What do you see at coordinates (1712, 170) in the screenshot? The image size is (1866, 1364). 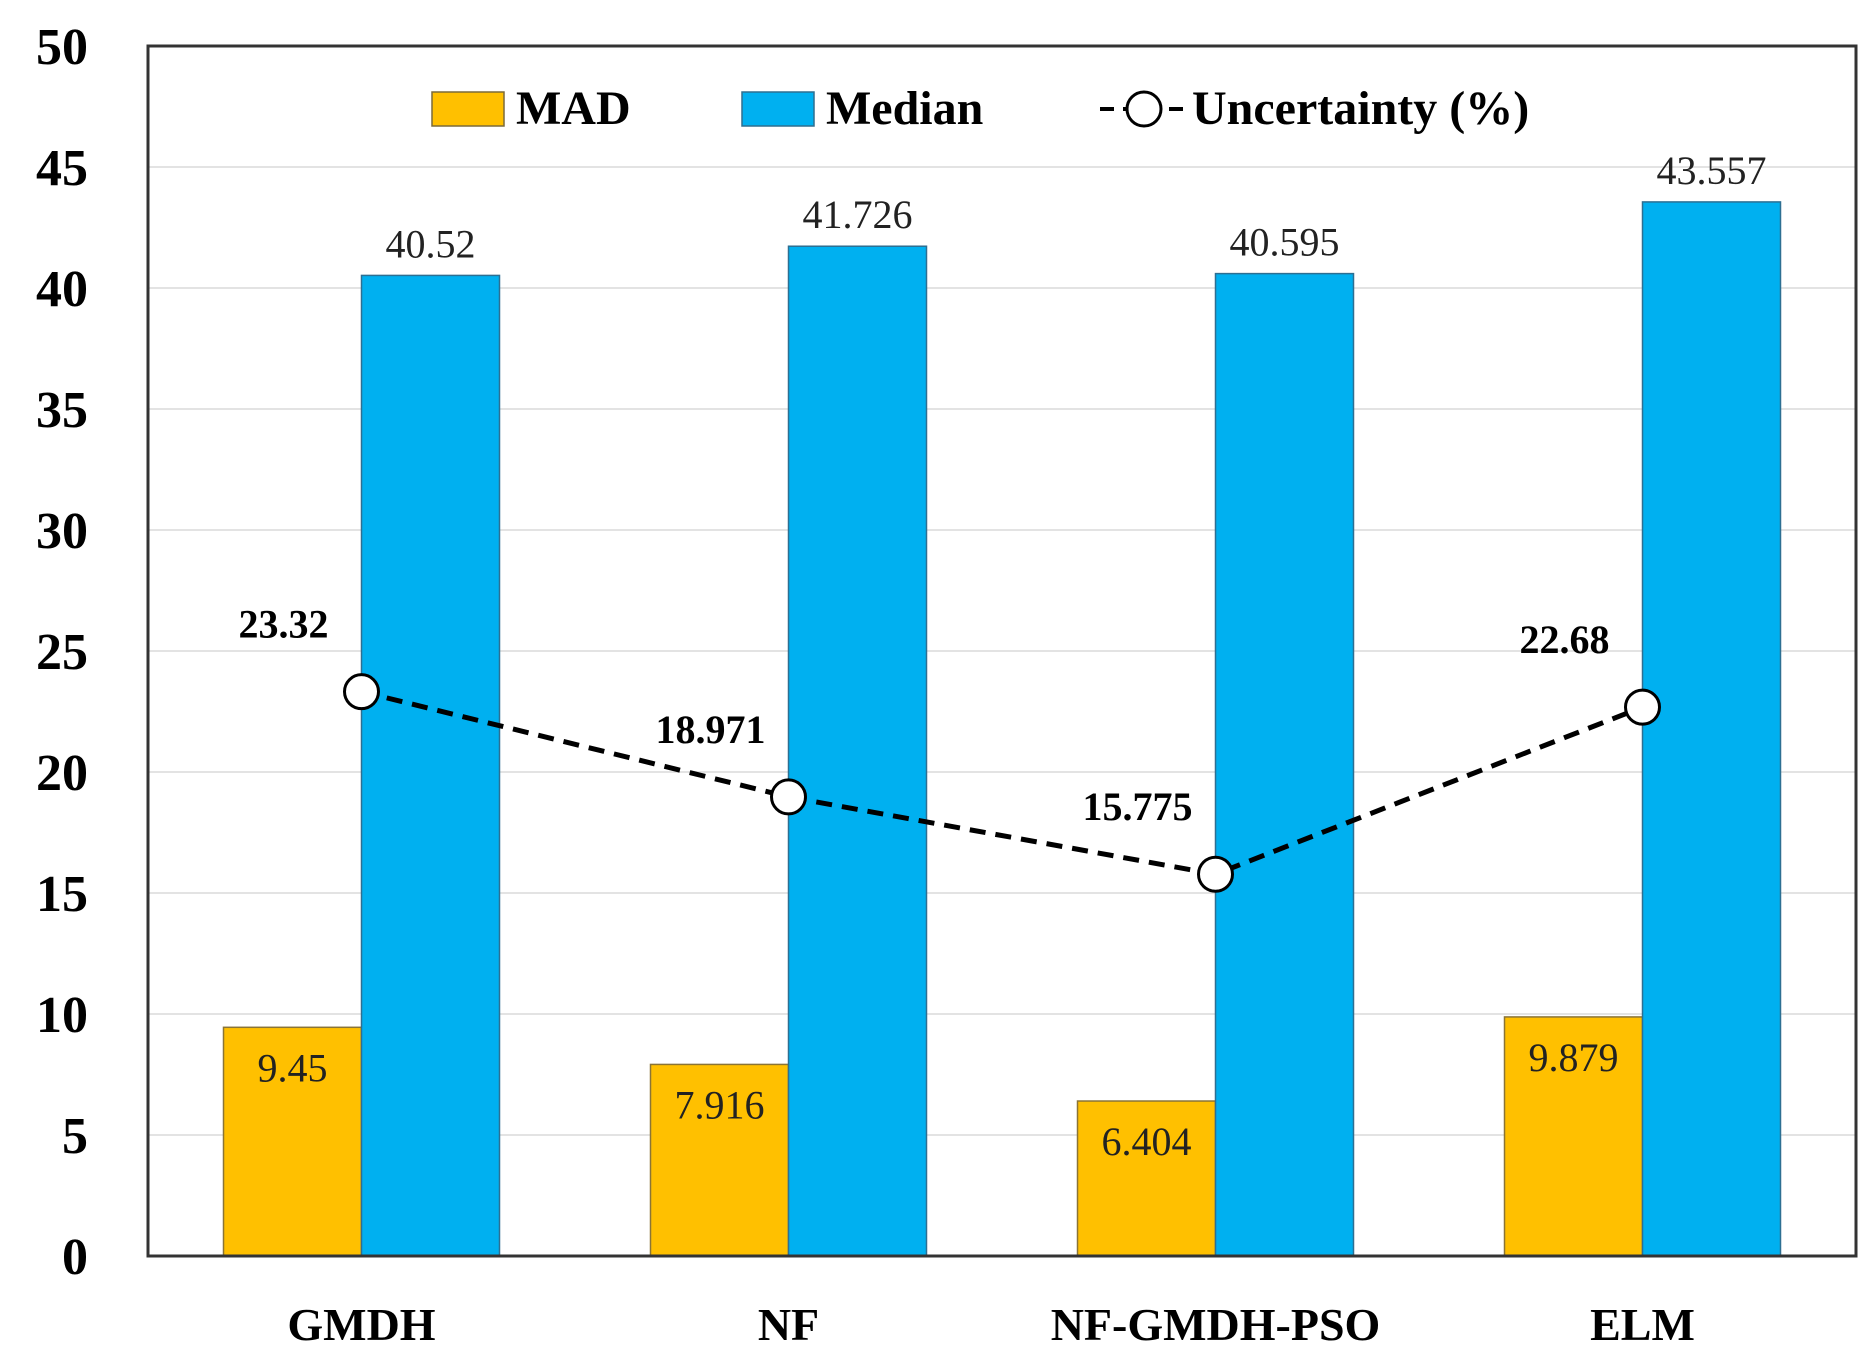 I see `data-label-median: 43.557` at bounding box center [1712, 170].